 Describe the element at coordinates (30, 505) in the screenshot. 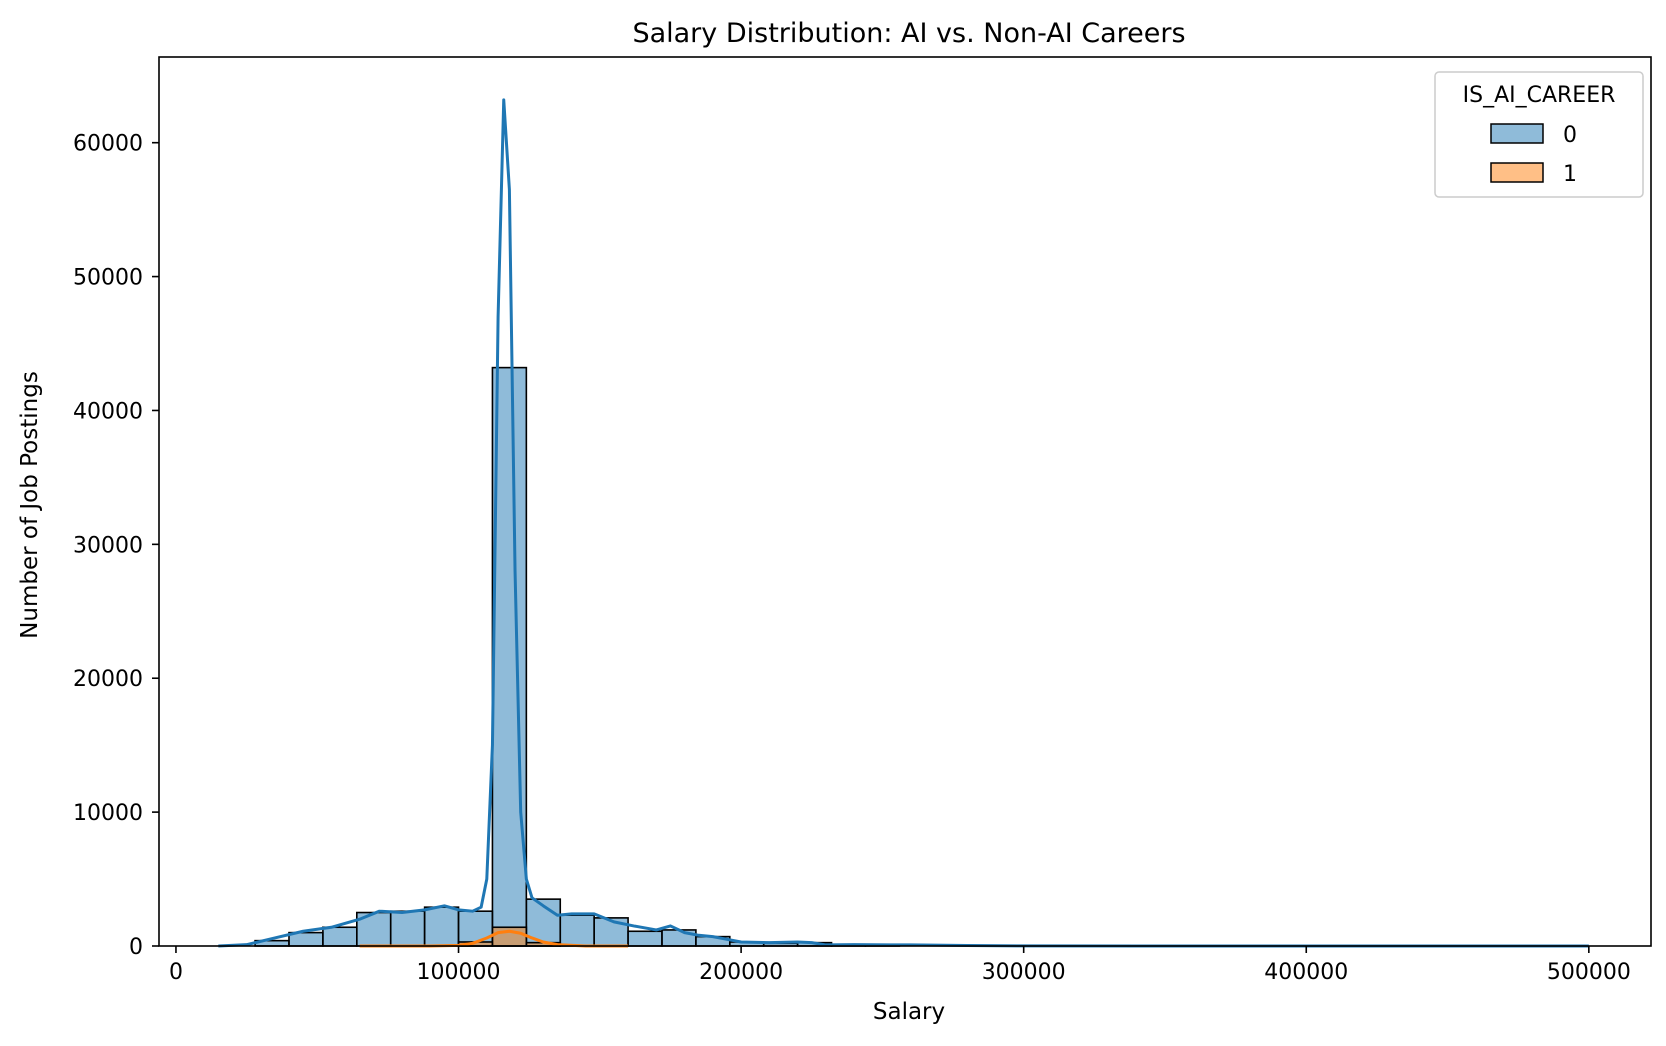

I see `y-axis-title: Number of Job Postings` at that location.